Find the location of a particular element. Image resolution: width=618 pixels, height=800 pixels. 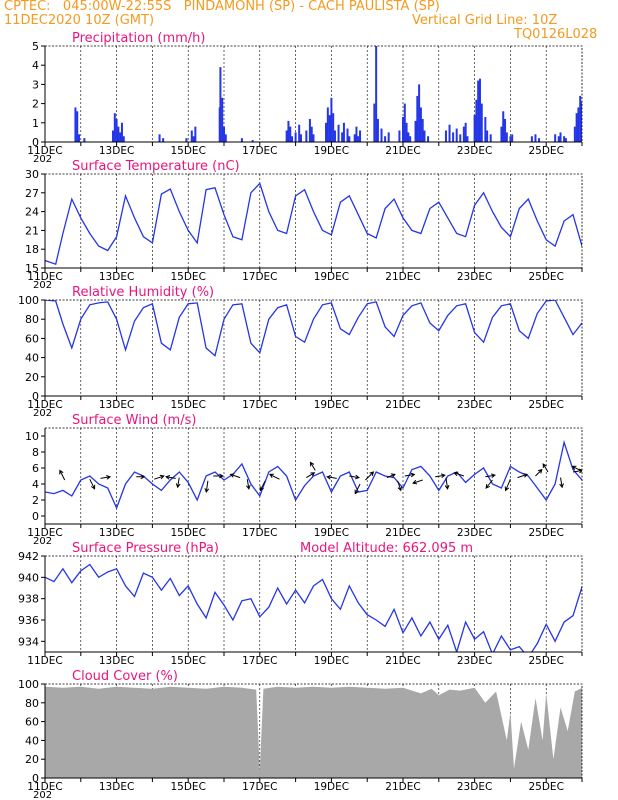

y-tick-label: 940 is located at coordinates (28, 577).